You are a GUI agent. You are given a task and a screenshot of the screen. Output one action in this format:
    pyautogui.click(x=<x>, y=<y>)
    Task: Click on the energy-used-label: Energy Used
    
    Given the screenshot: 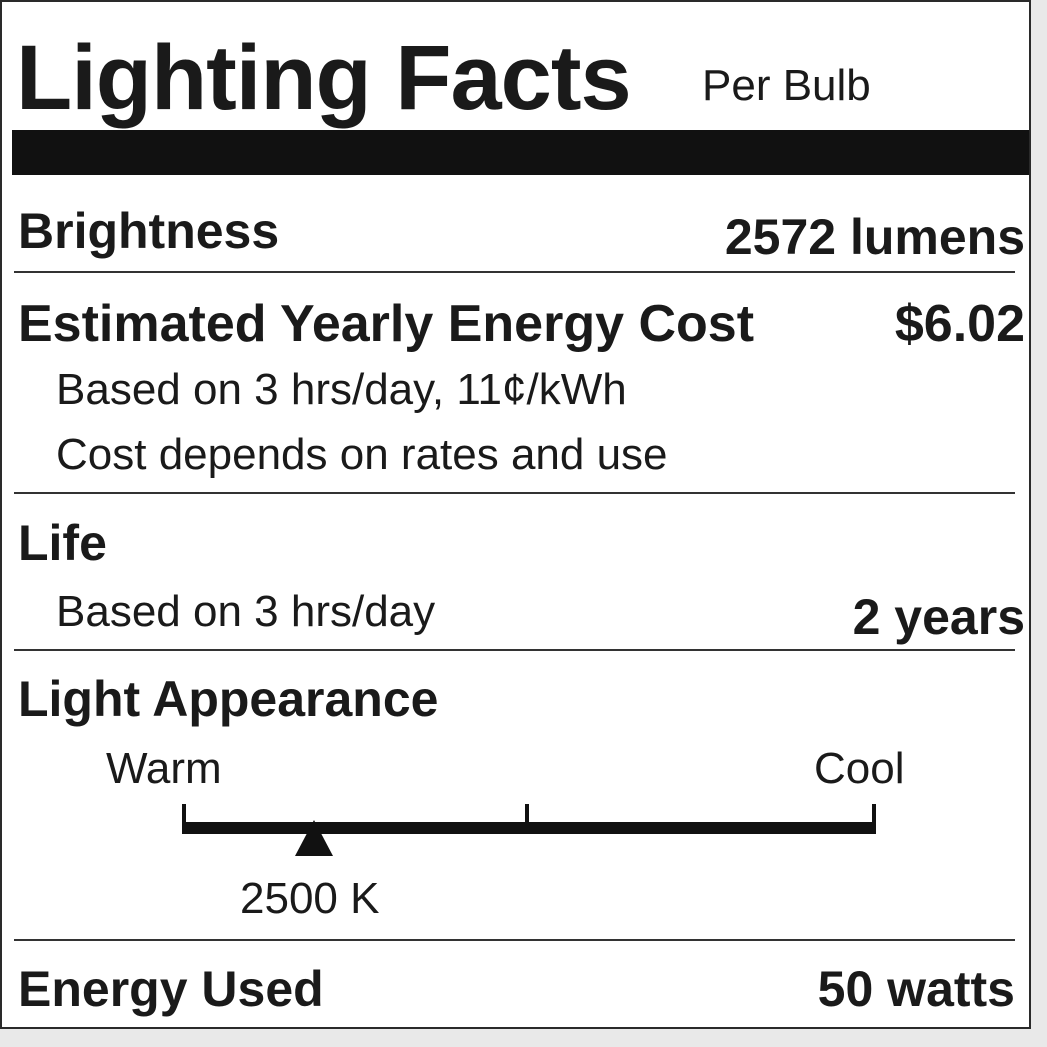 What is the action you would take?
    pyautogui.click(x=171, y=989)
    